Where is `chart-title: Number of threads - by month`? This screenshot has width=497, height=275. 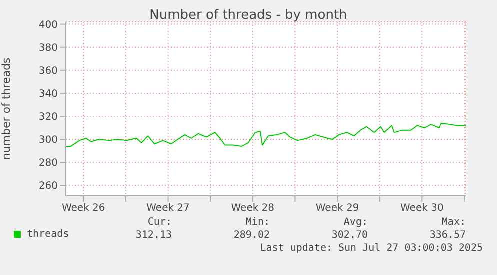
chart-title: Number of threads - by month is located at coordinates (249, 15).